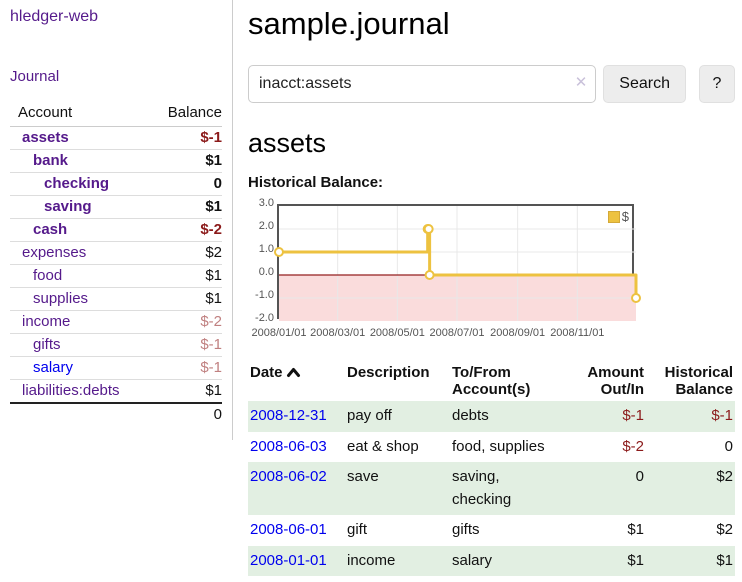 The height and width of the screenshot is (582, 742). I want to click on register-row: 2008-12-31 pay off debts $-1 $-1, so click(491, 416).